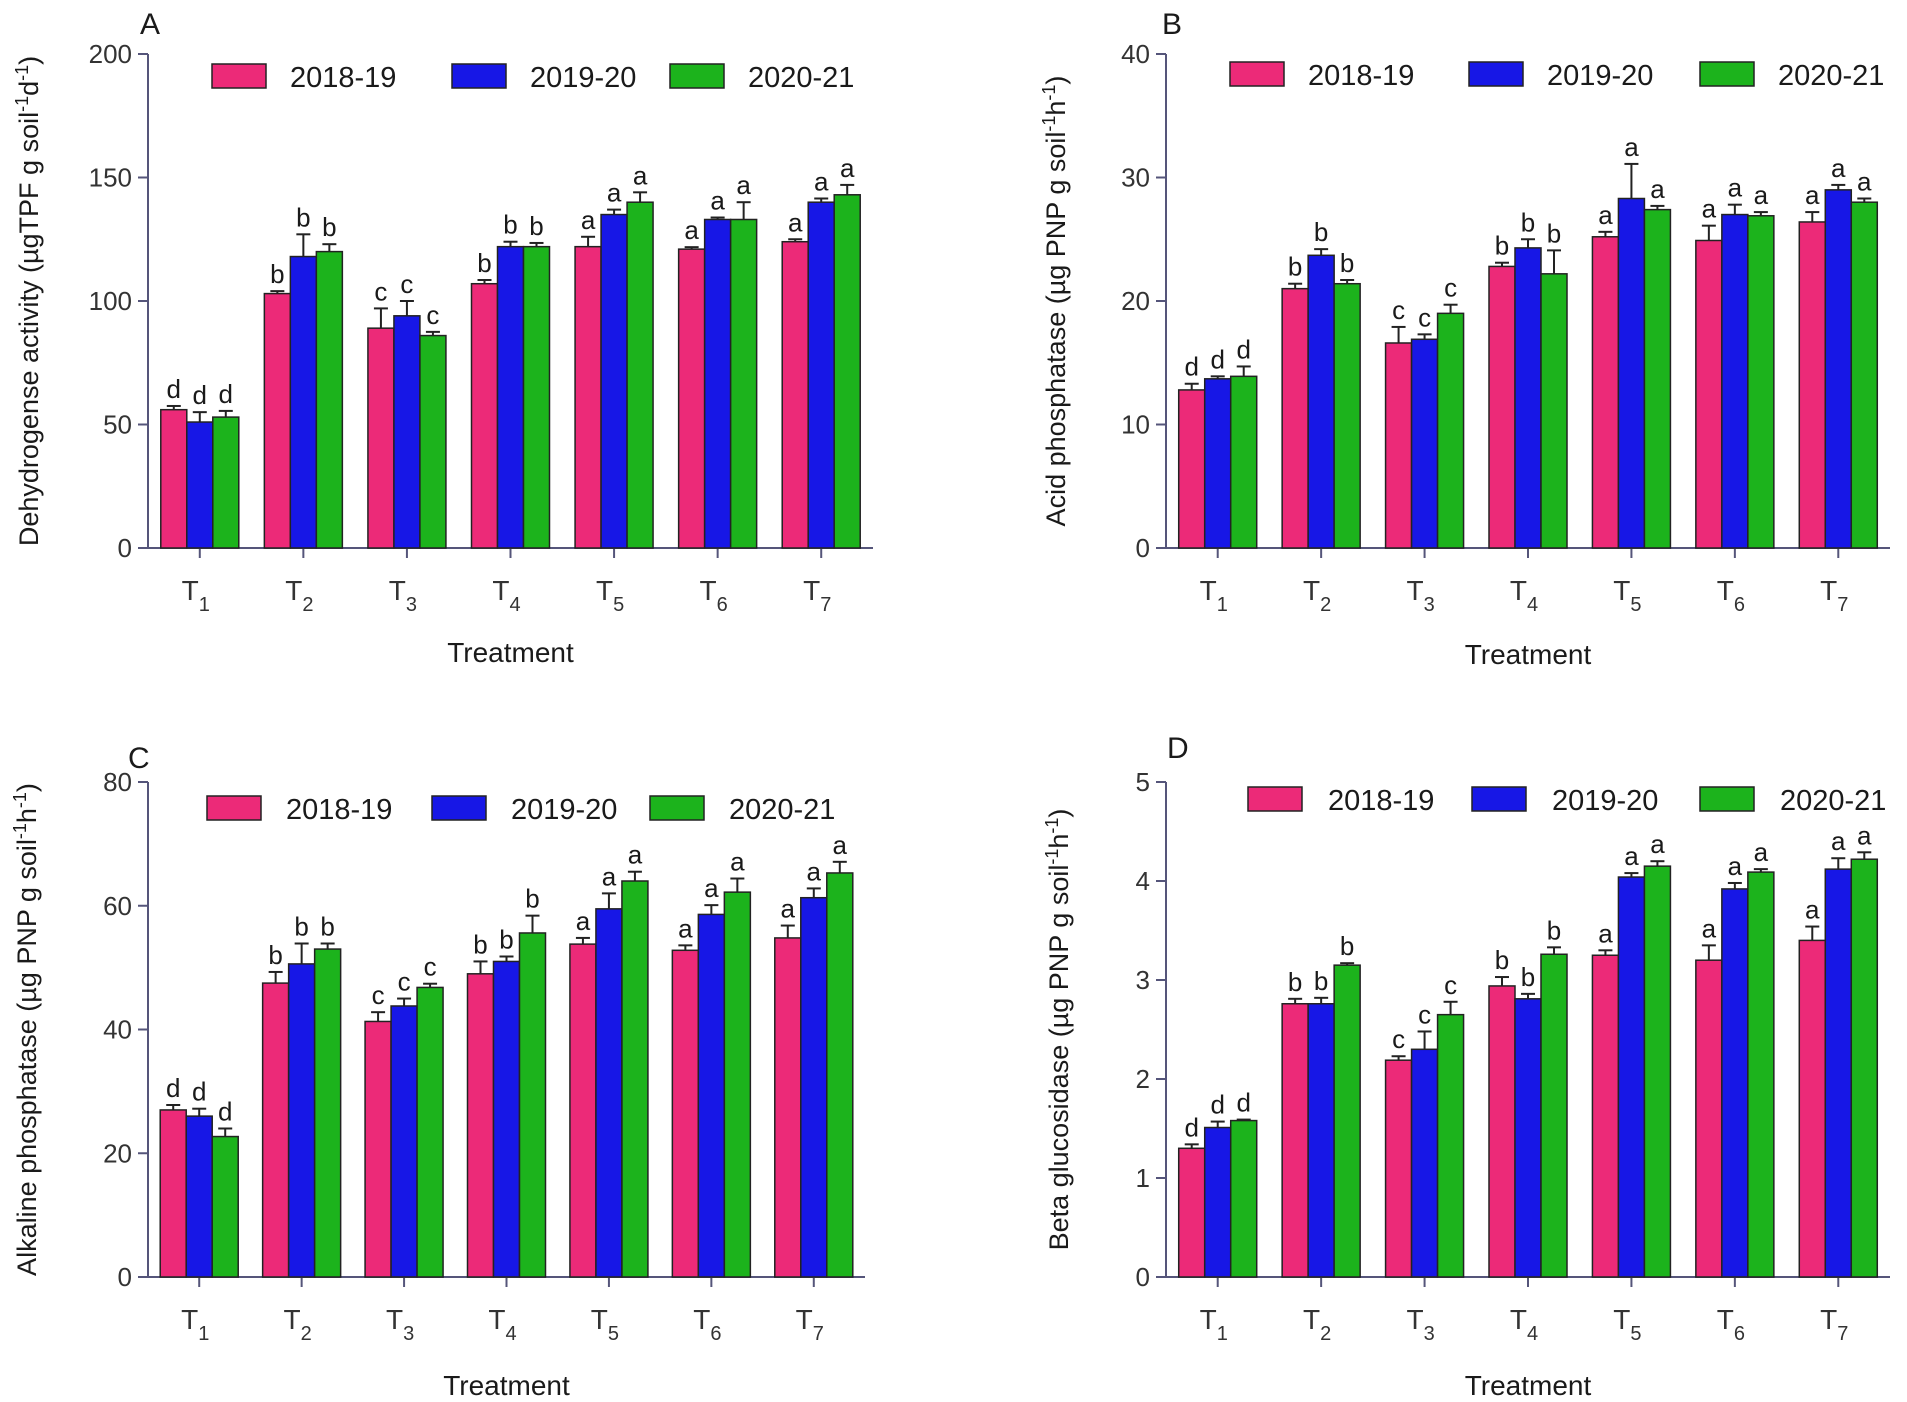 Image resolution: width=1907 pixels, height=1402 pixels. Describe the element at coordinates (1143, 1079) in the screenshot. I see `panel-d-y-tick-label: 2` at that location.